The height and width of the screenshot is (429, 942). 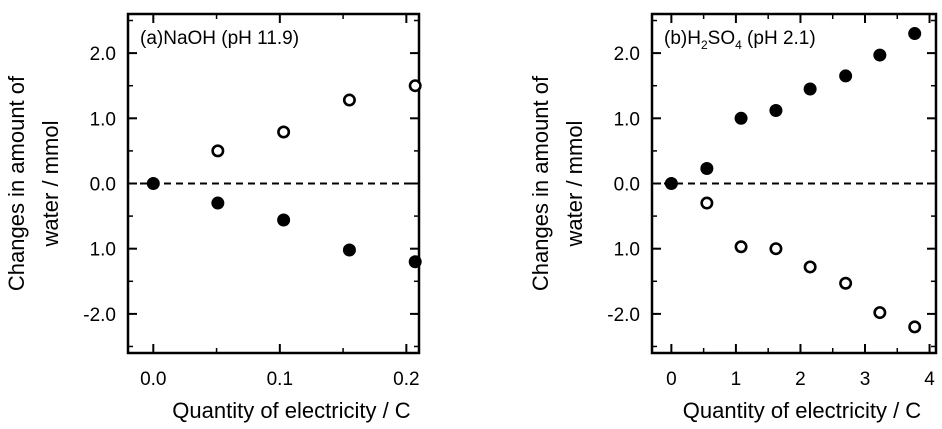 I want to click on panel-title-part: SO, so click(x=721, y=38).